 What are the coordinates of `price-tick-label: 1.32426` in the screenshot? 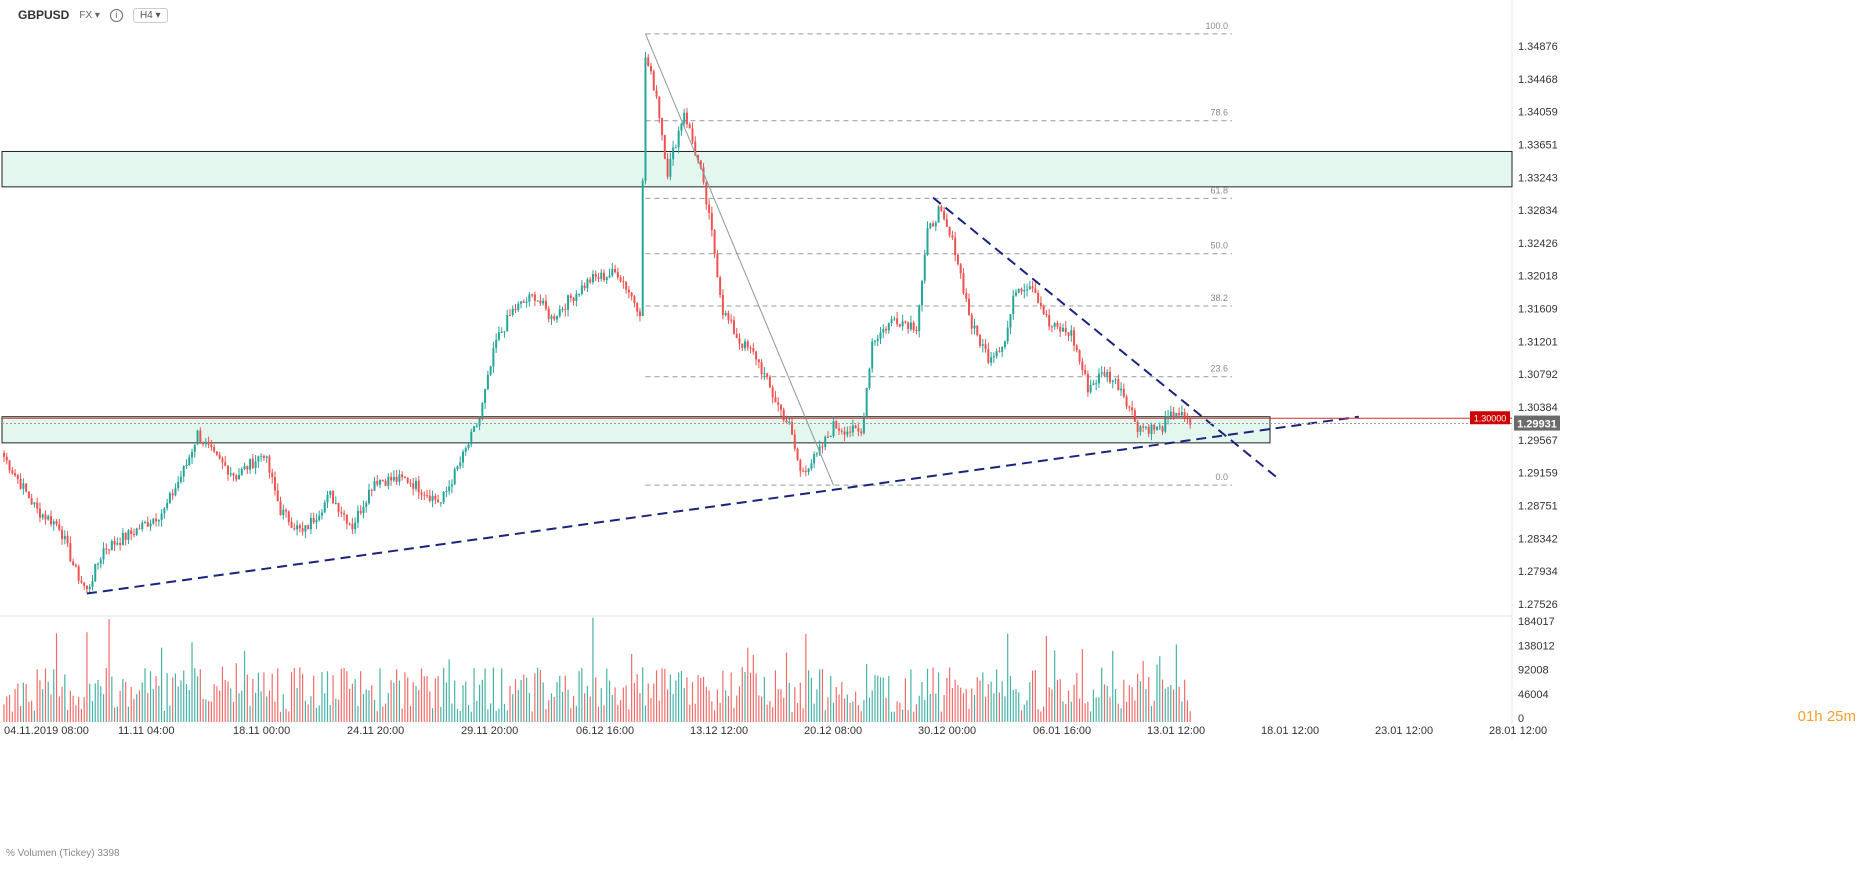 It's located at (1538, 244).